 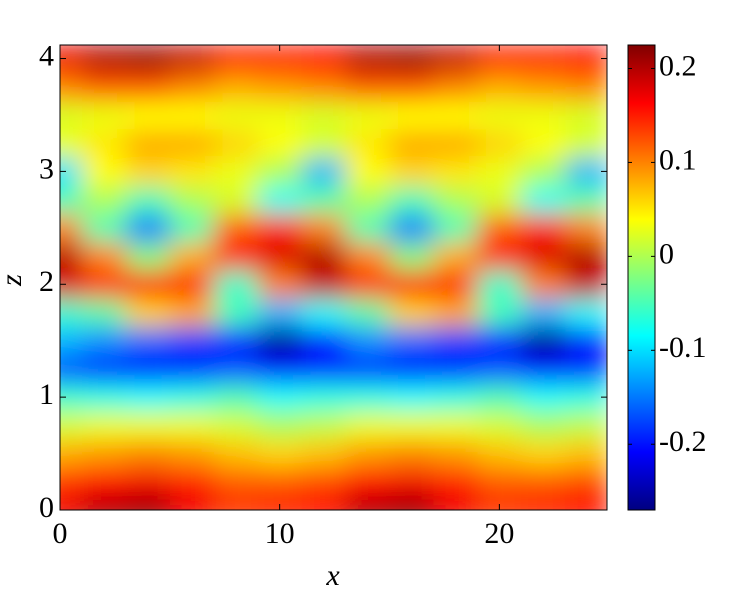 What do you see at coordinates (641, 277) in the screenshot?
I see `colorbar` at bounding box center [641, 277].